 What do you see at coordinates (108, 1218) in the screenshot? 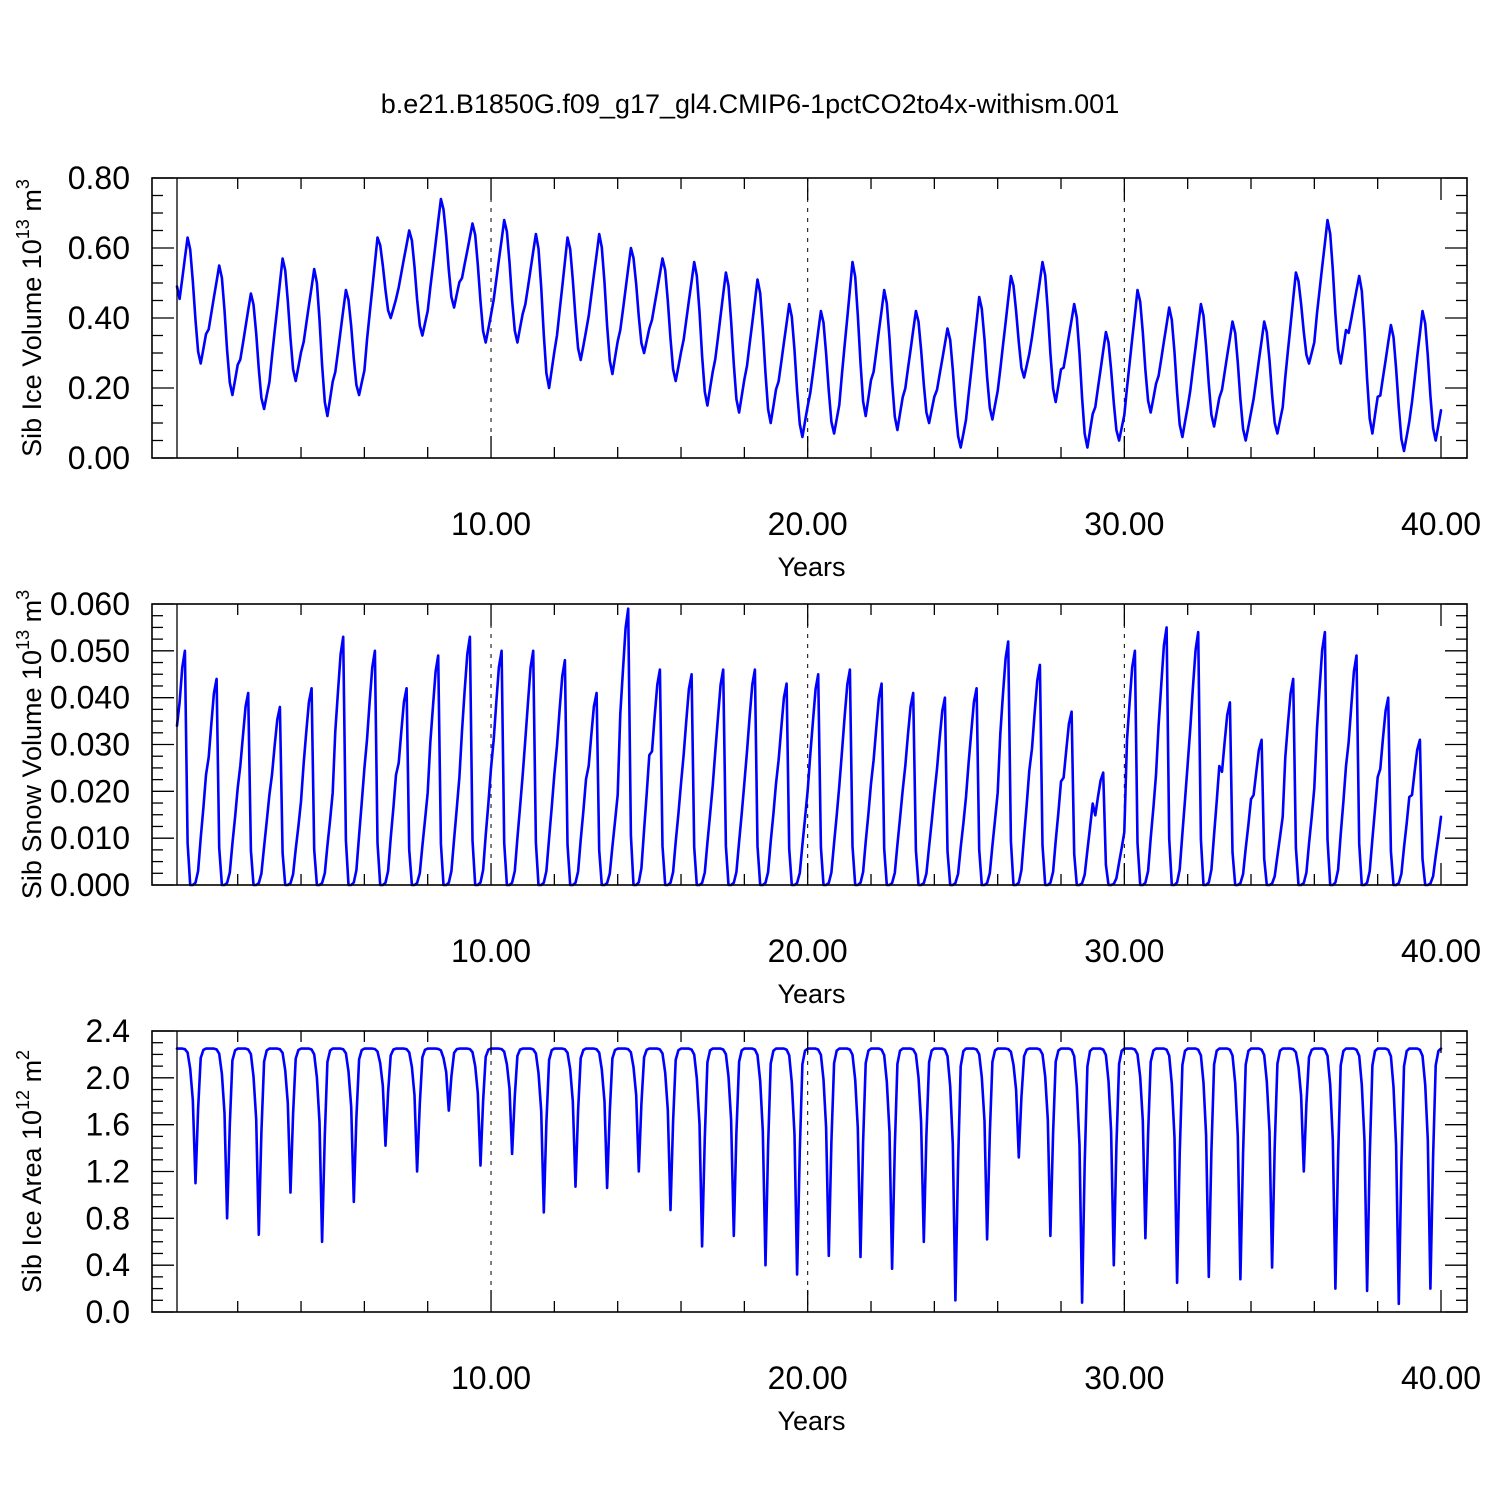
I see `y-tick-label: 0.8` at bounding box center [108, 1218].